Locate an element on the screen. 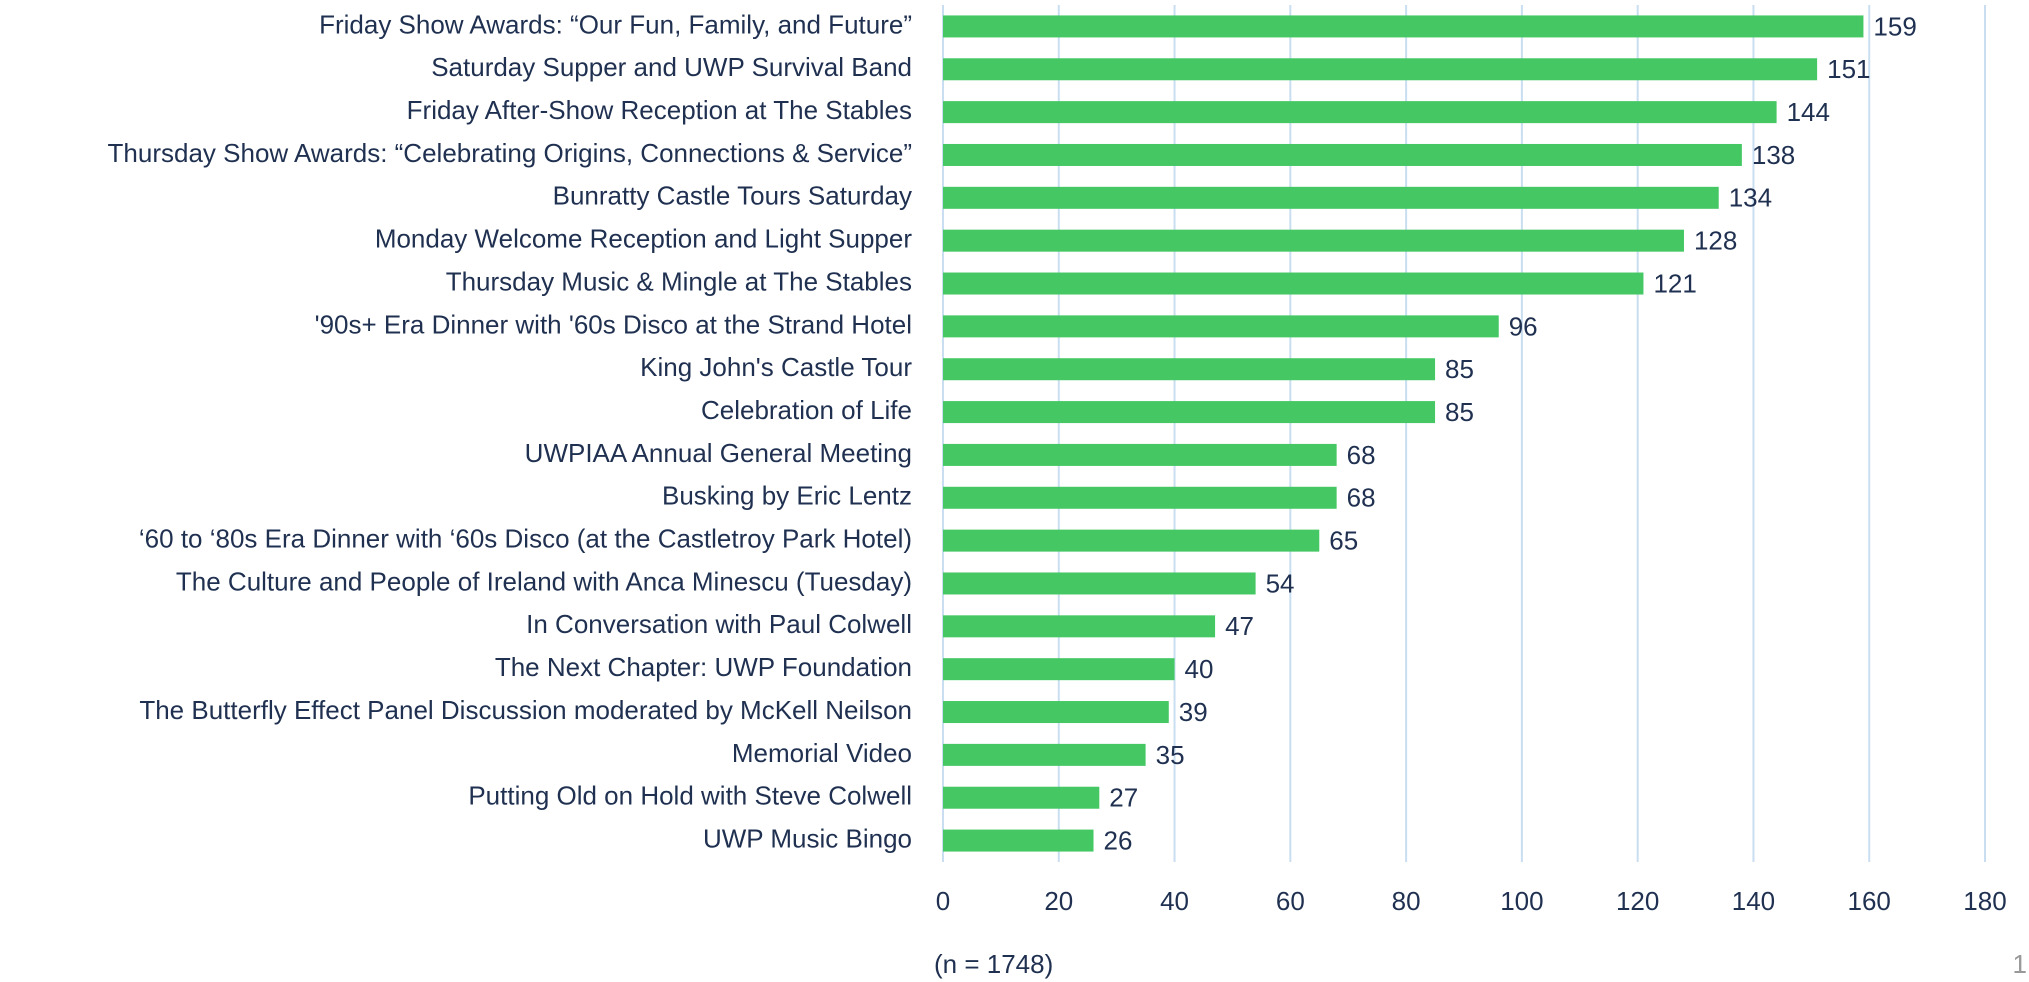 This screenshot has height=982, width=2029. value-label: 128 is located at coordinates (1715, 241).